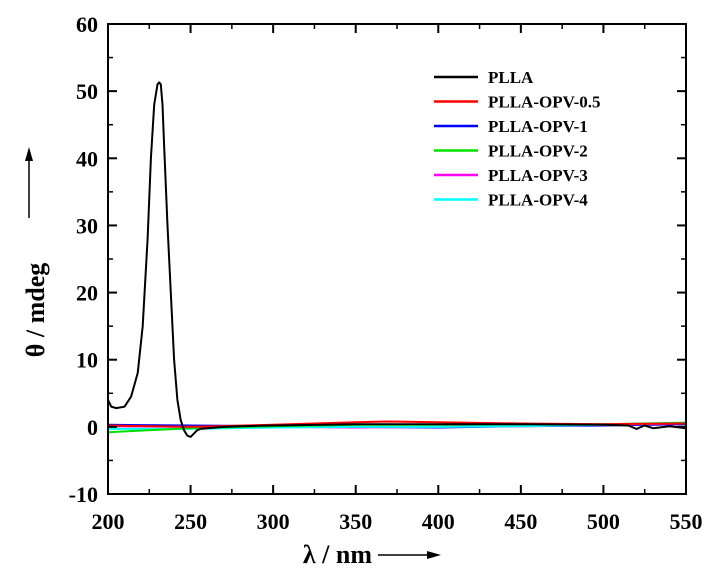 Image resolution: width=710 pixels, height=574 pixels. I want to click on y-tick-label: 40, so click(87, 158).